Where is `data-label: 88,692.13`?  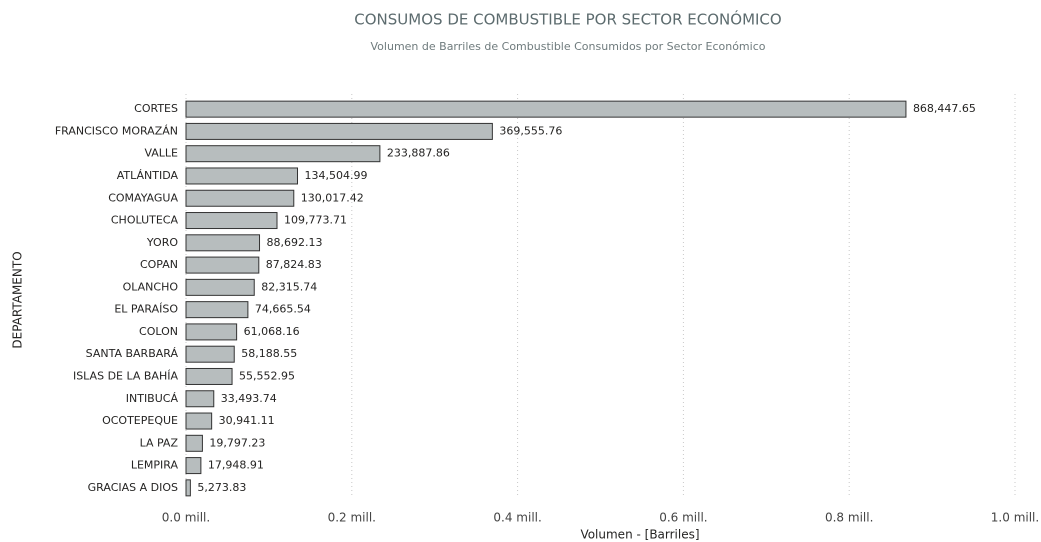
data-label: 88,692.13 is located at coordinates (295, 242).